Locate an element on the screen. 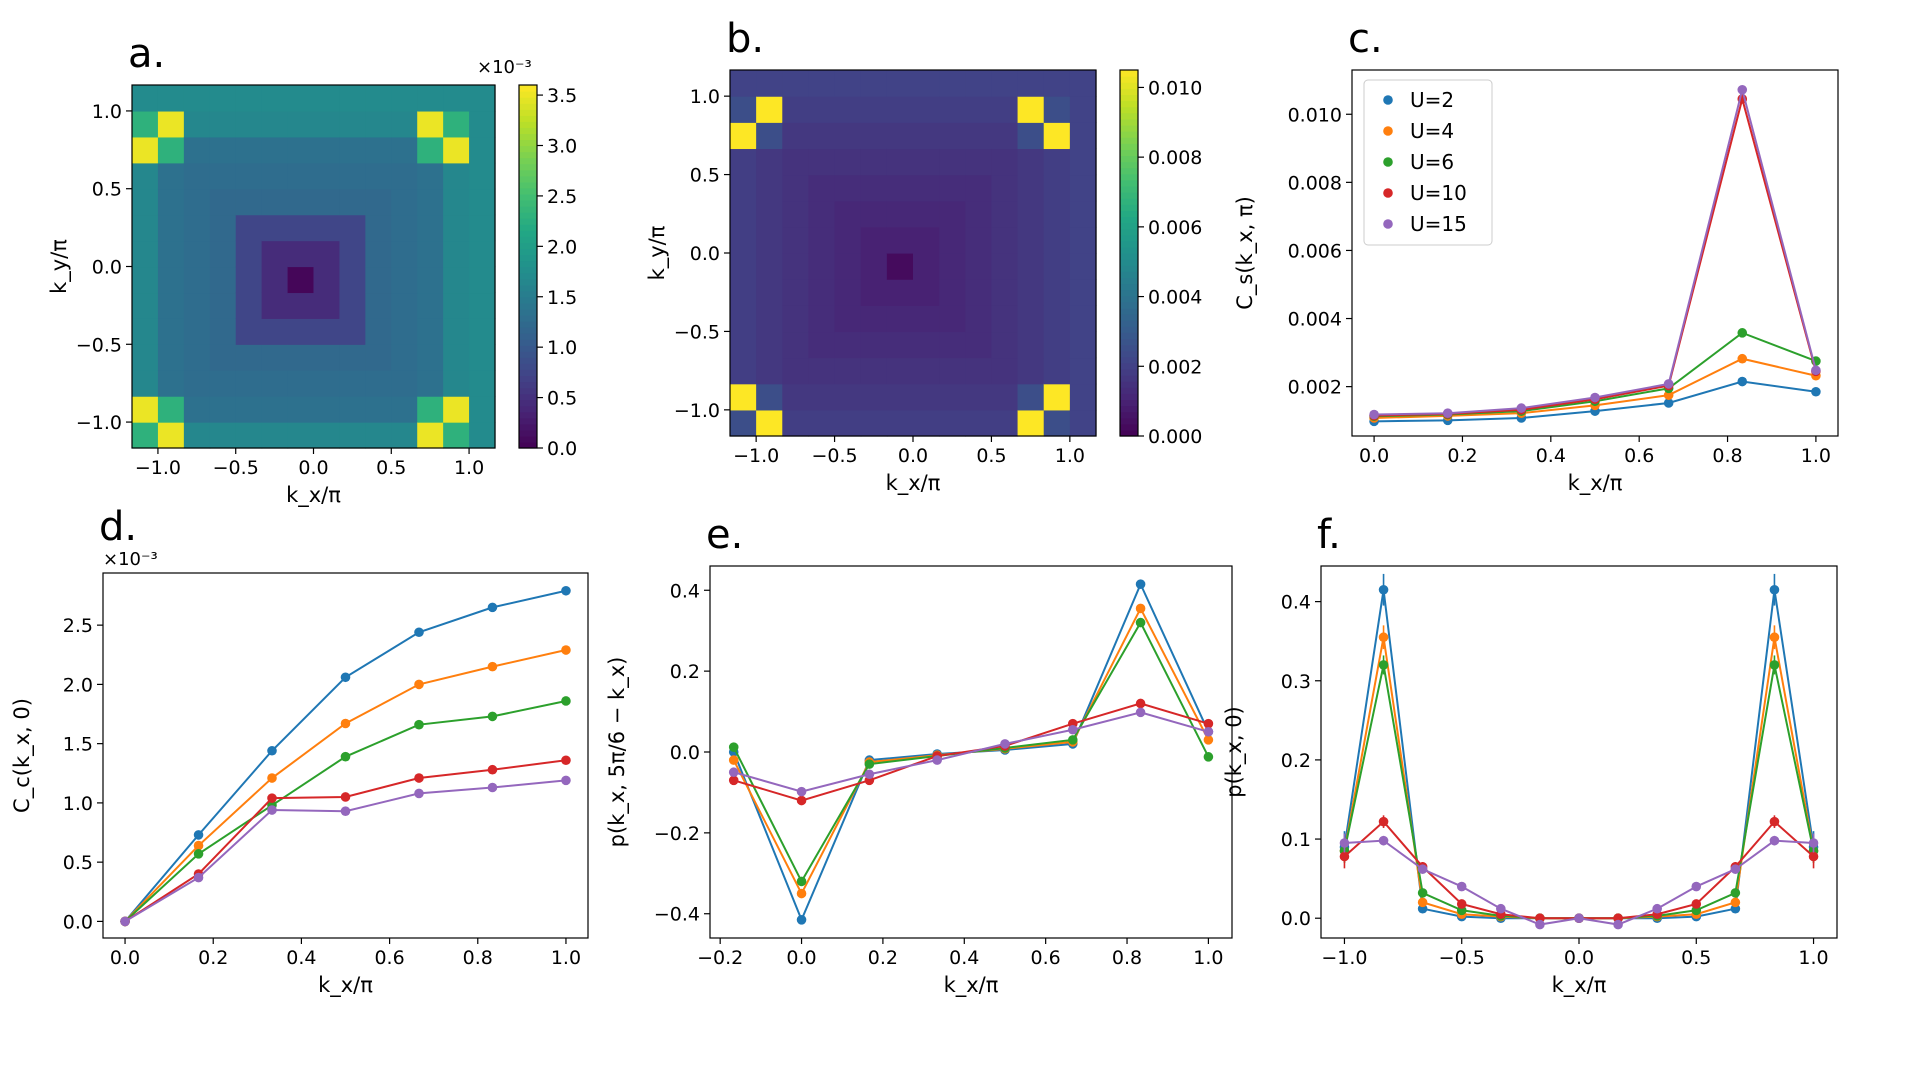 The image size is (1920, 1080). y-axis-label: C_c(k_x, 0) is located at coordinates (22, 755).